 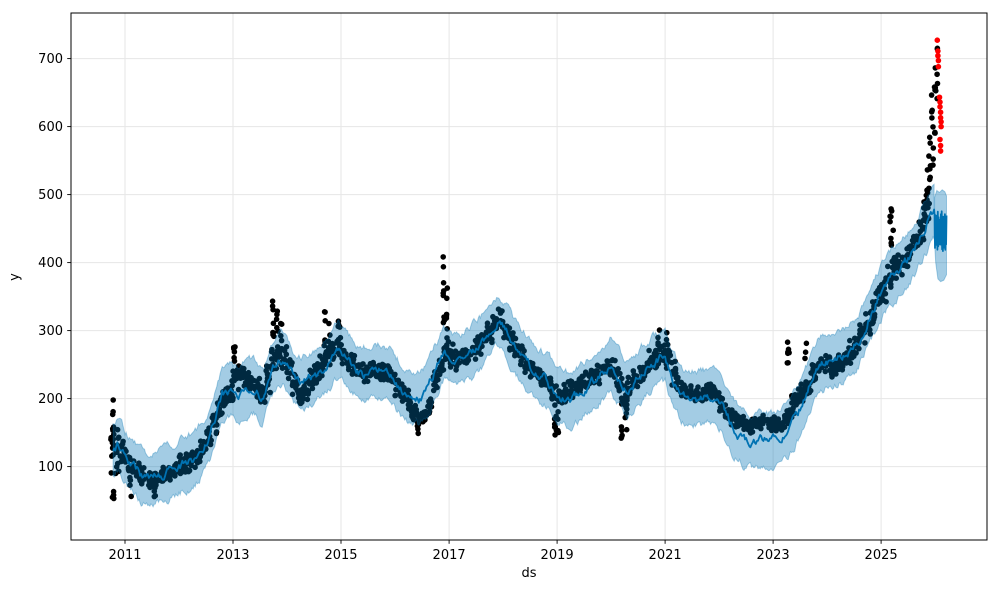 I want to click on x-tick-label: 2025, so click(x=881, y=555).